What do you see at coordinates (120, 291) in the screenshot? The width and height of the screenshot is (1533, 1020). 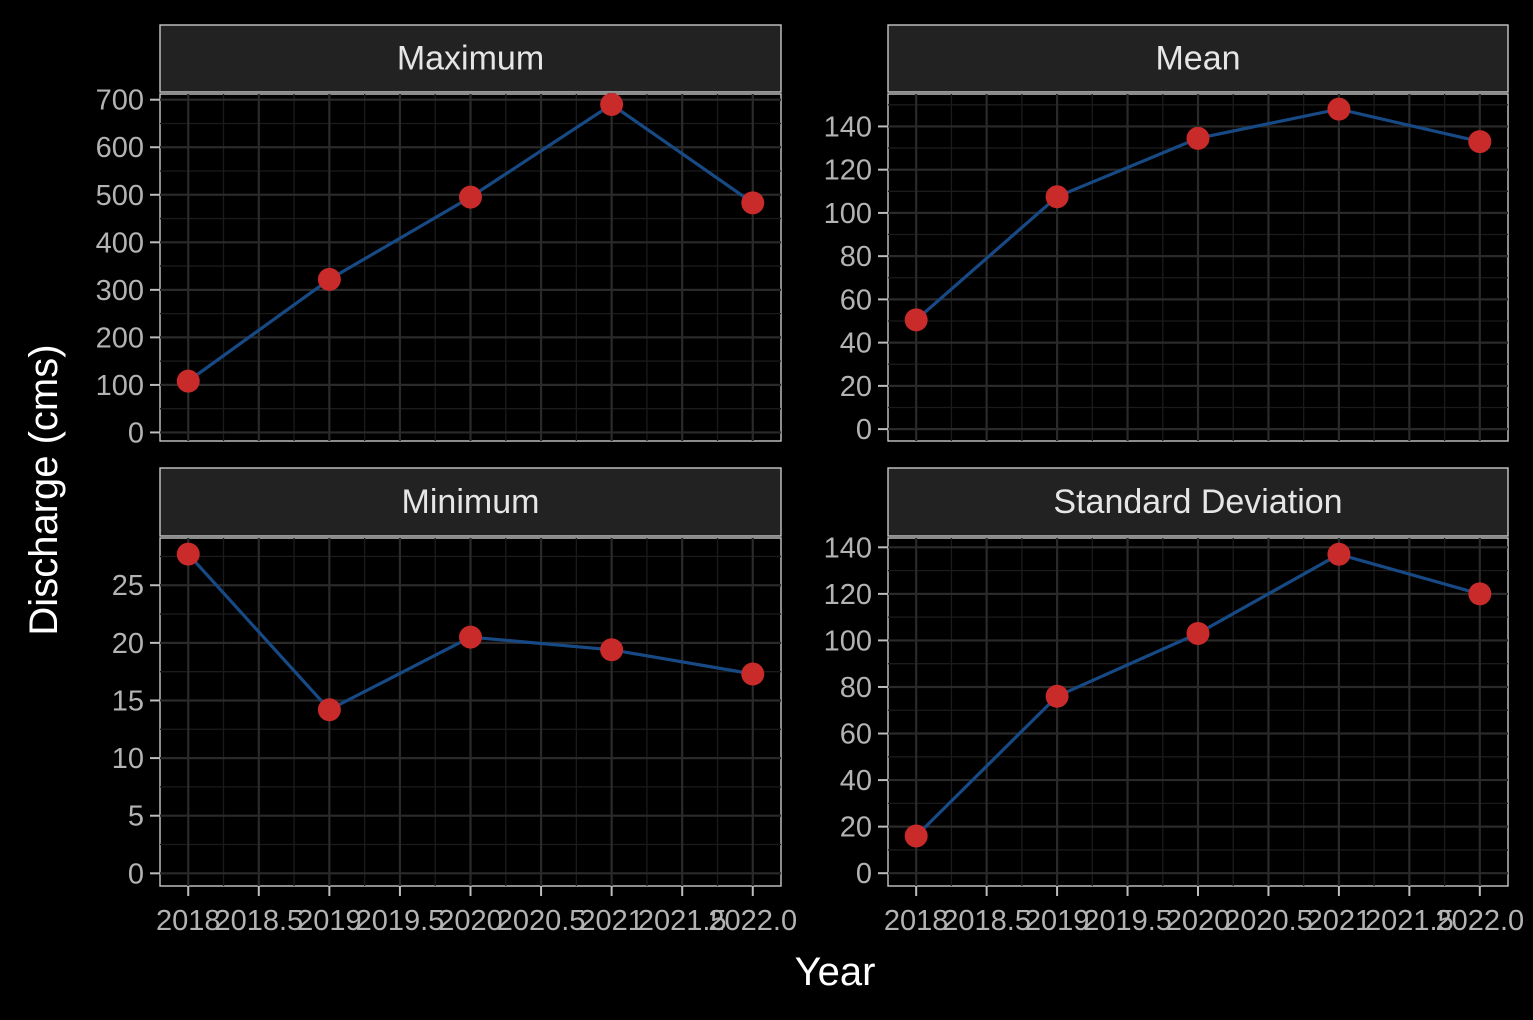 I see `y-tick-label: 300` at bounding box center [120, 291].